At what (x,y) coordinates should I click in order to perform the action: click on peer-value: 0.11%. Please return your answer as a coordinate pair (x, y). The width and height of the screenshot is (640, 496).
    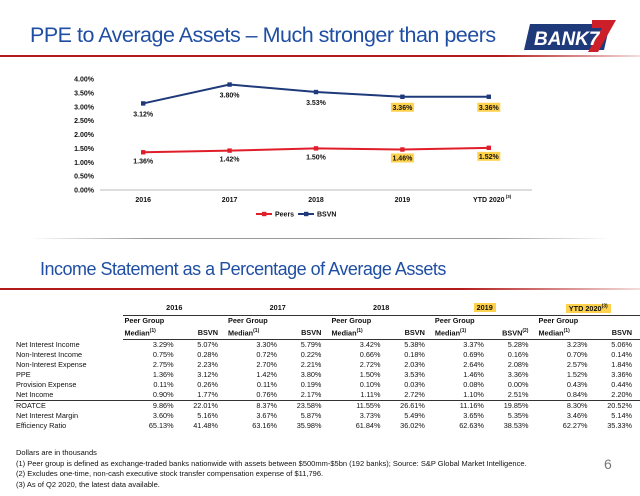
    Looking at the image, I should click on (267, 384).